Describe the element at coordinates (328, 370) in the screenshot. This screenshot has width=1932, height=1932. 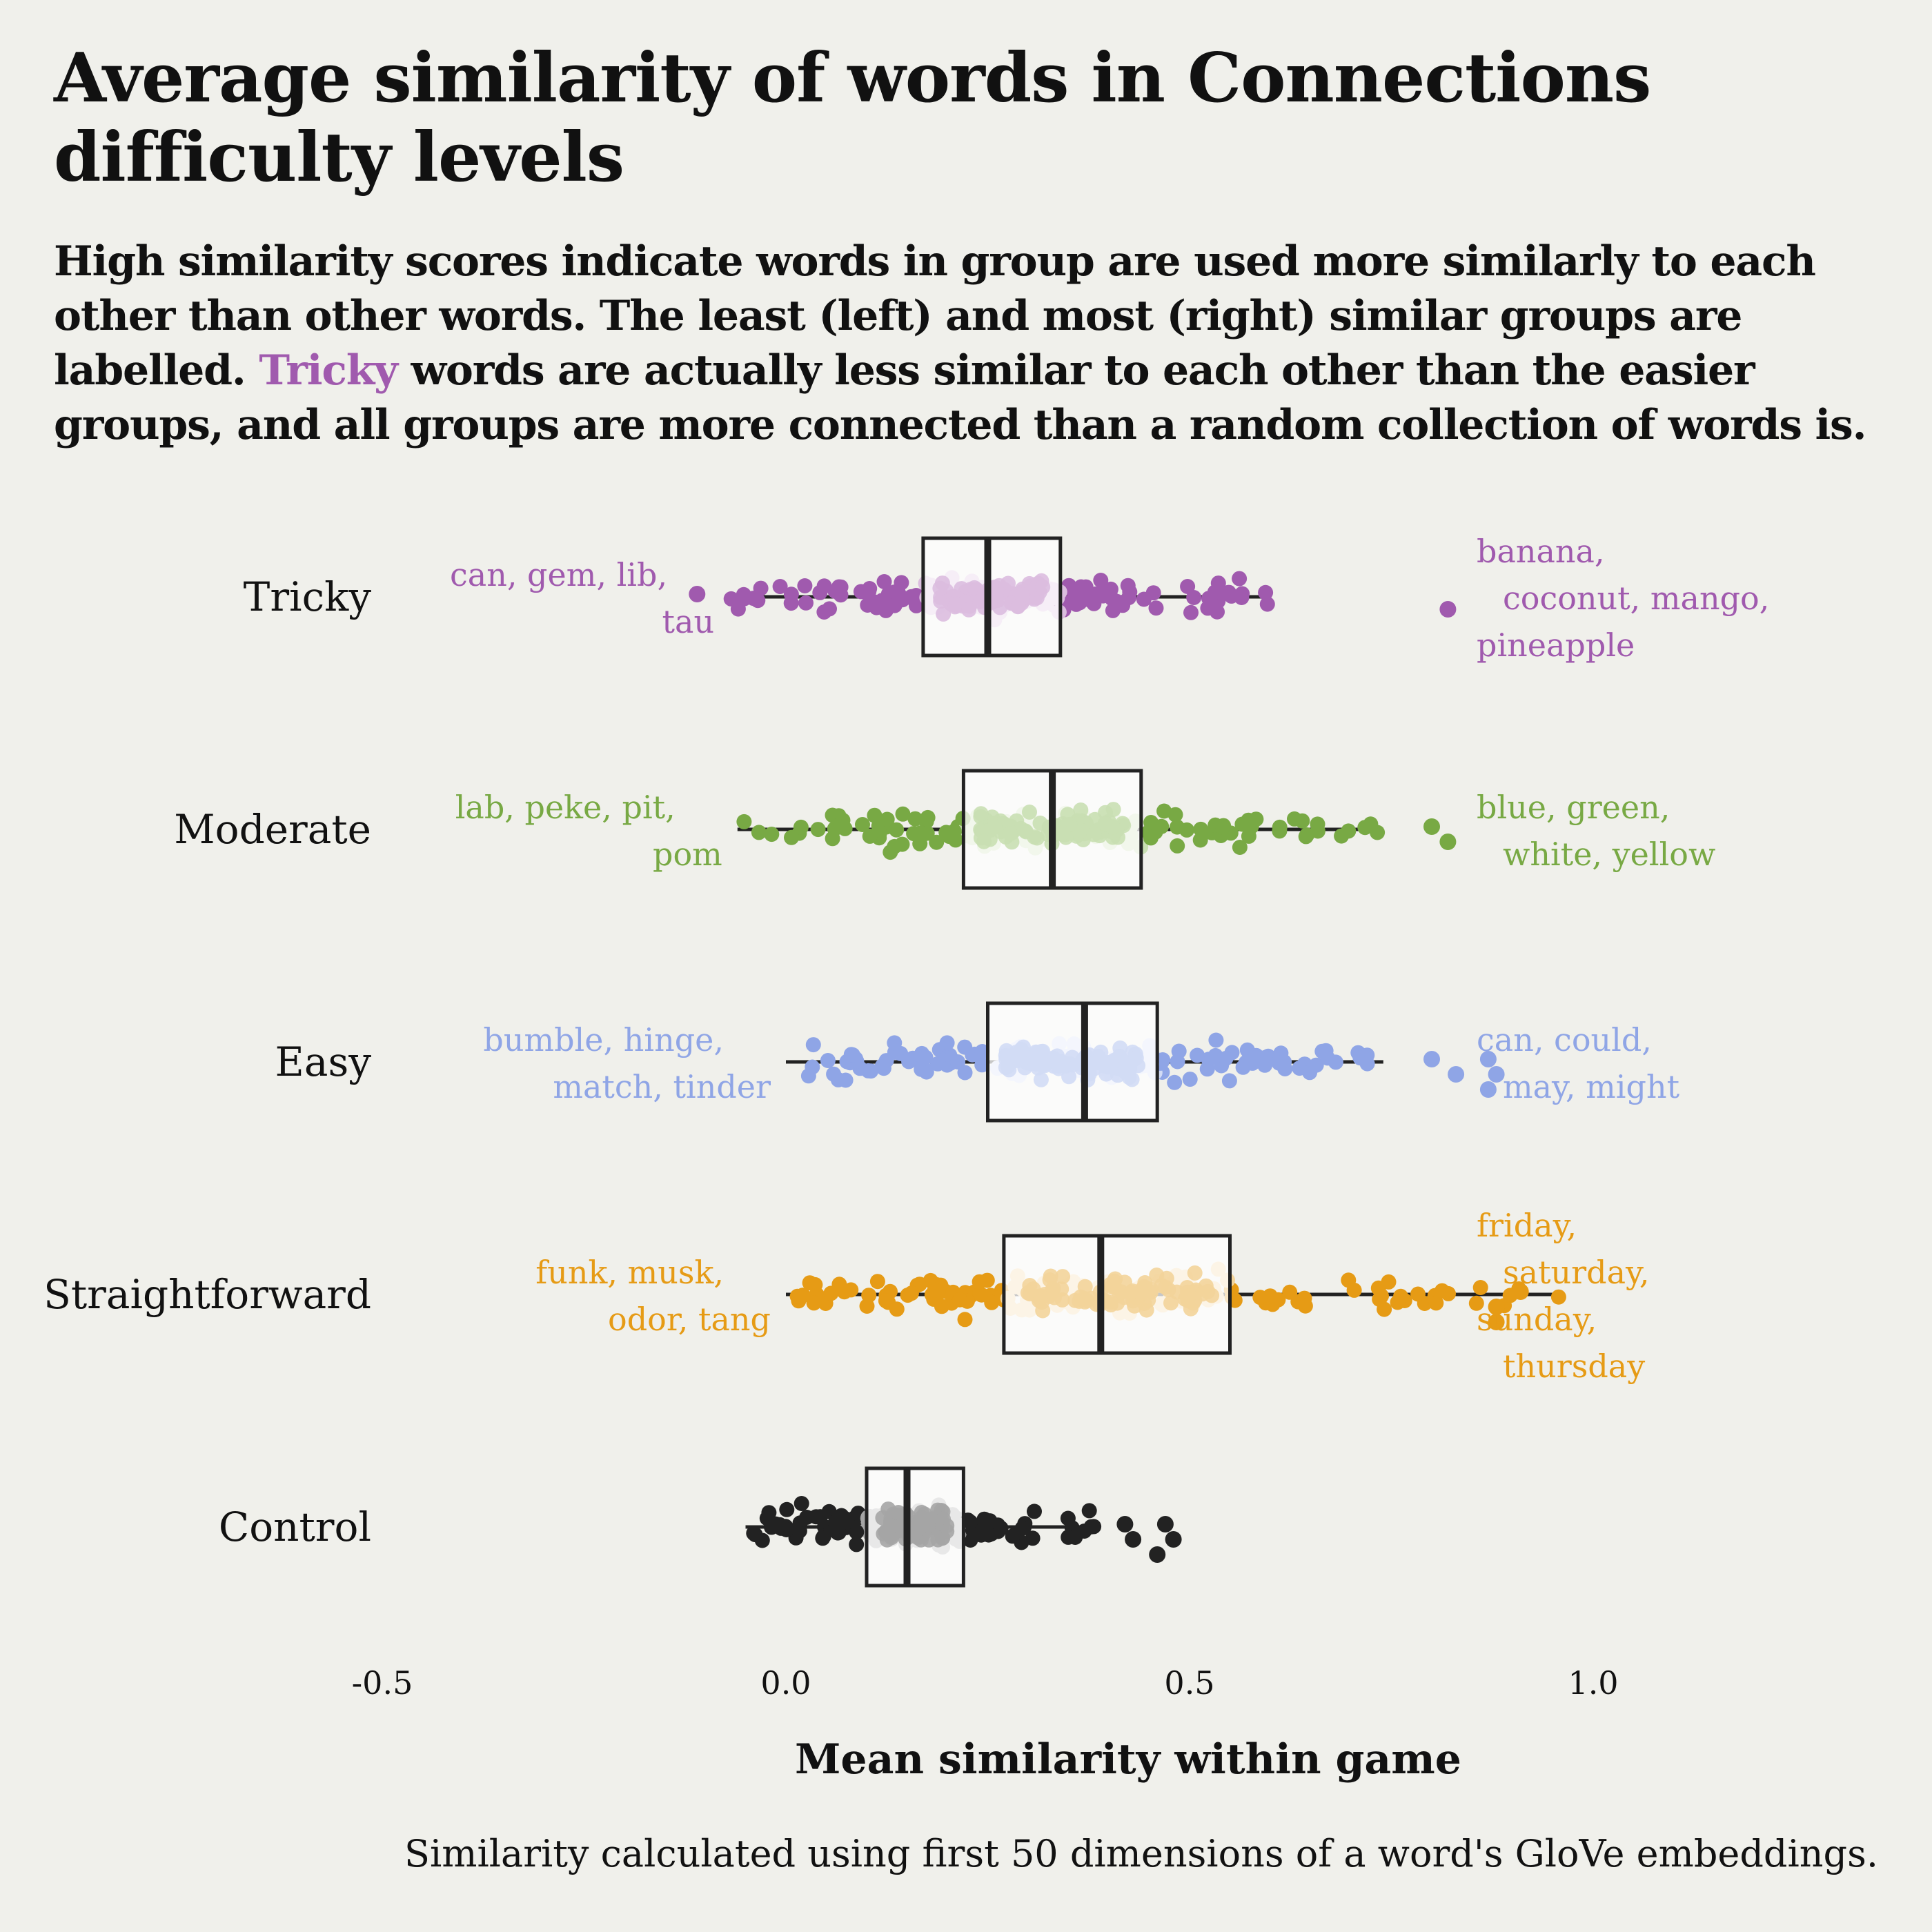
I see `subtitle-highlight-tricky: Tricky` at that location.